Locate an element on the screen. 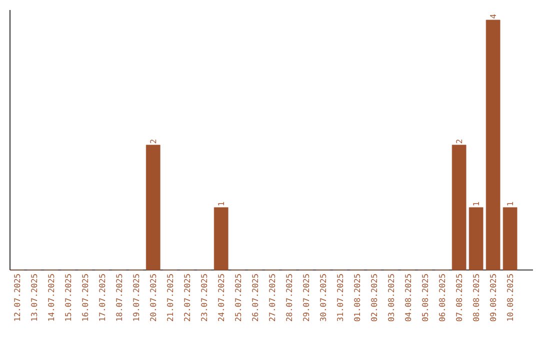  x-tick-label: 10.08.2025 is located at coordinates (510, 297).